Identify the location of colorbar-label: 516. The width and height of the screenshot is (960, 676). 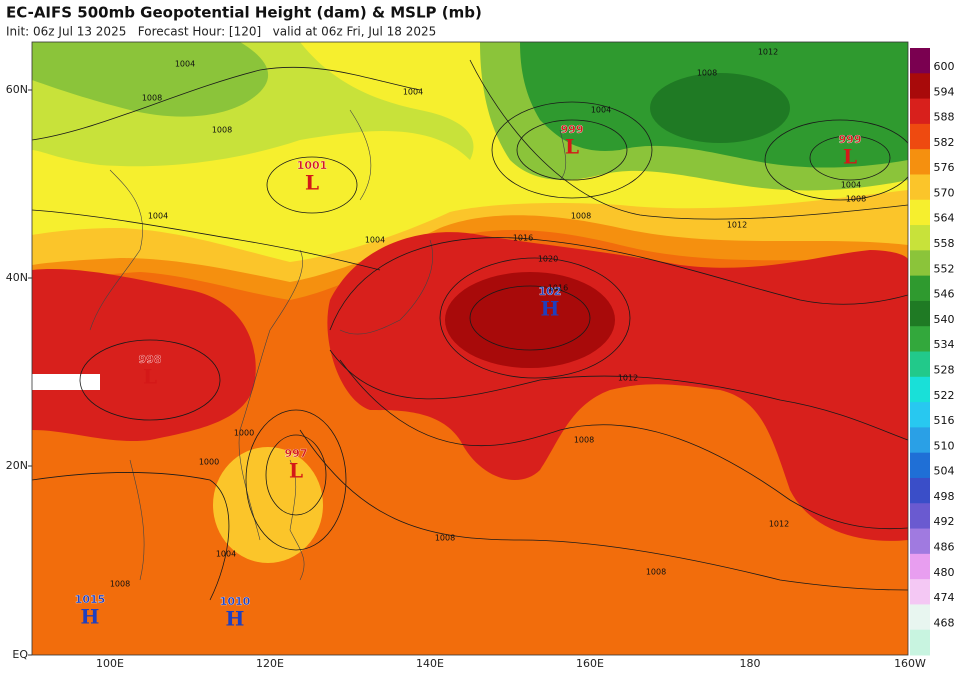
(944, 420).